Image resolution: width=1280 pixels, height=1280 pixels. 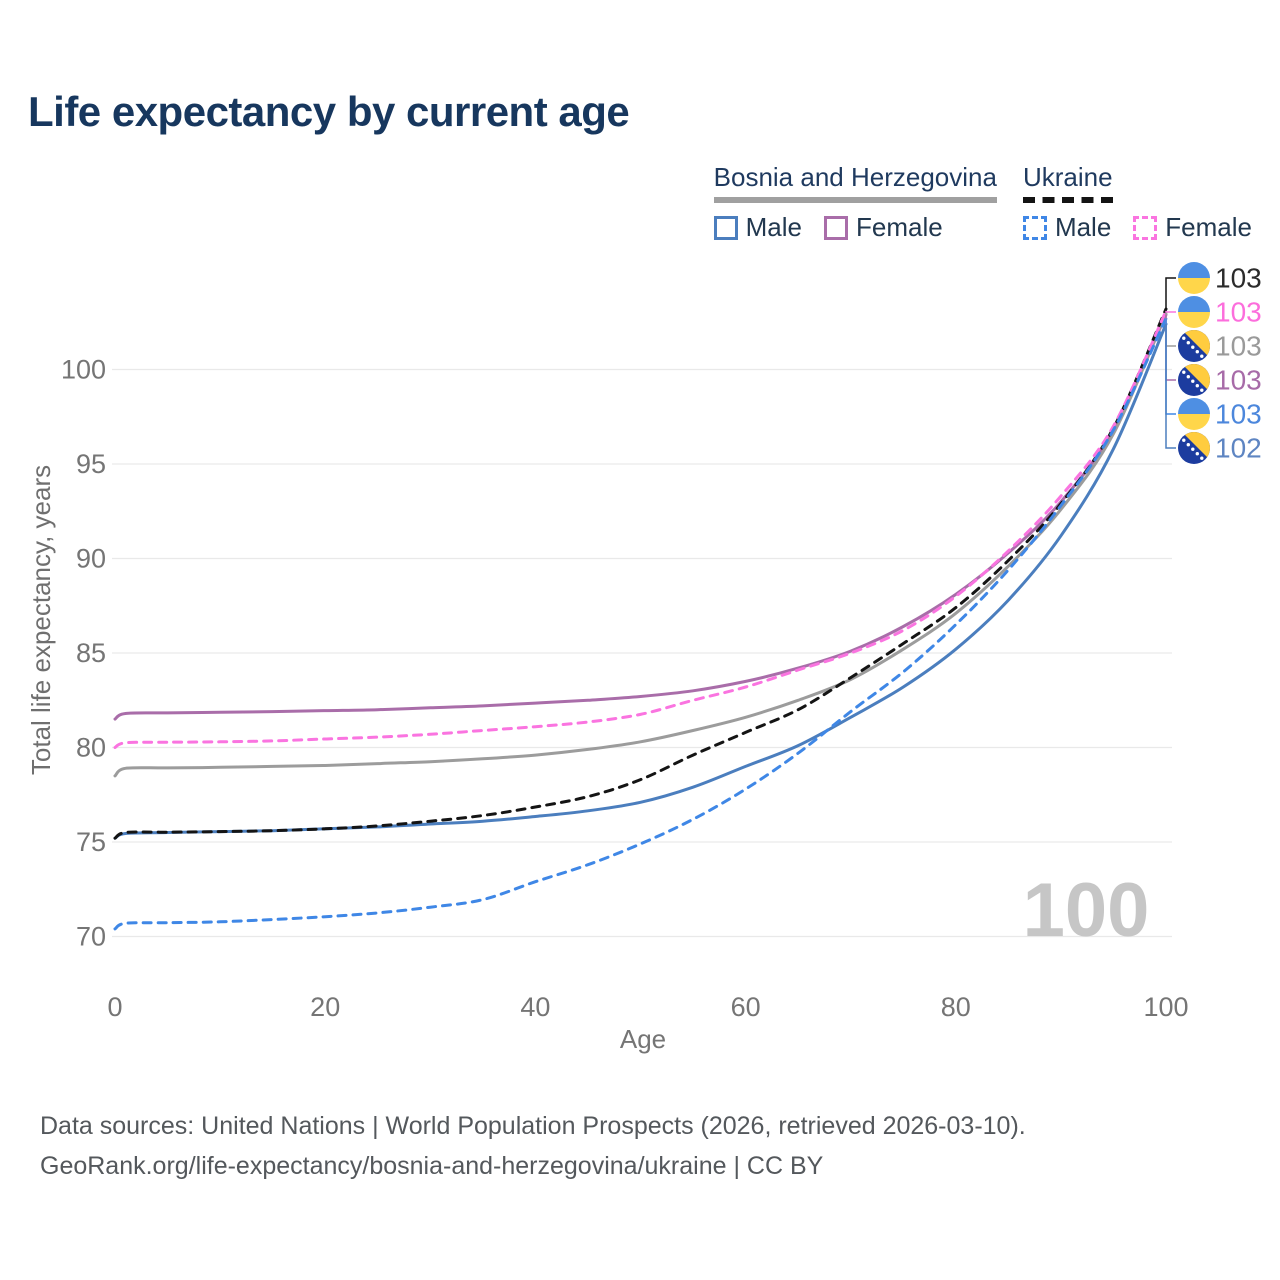 What do you see at coordinates (329, 111) in the screenshot?
I see `page-title: Life expectancy by current age` at bounding box center [329, 111].